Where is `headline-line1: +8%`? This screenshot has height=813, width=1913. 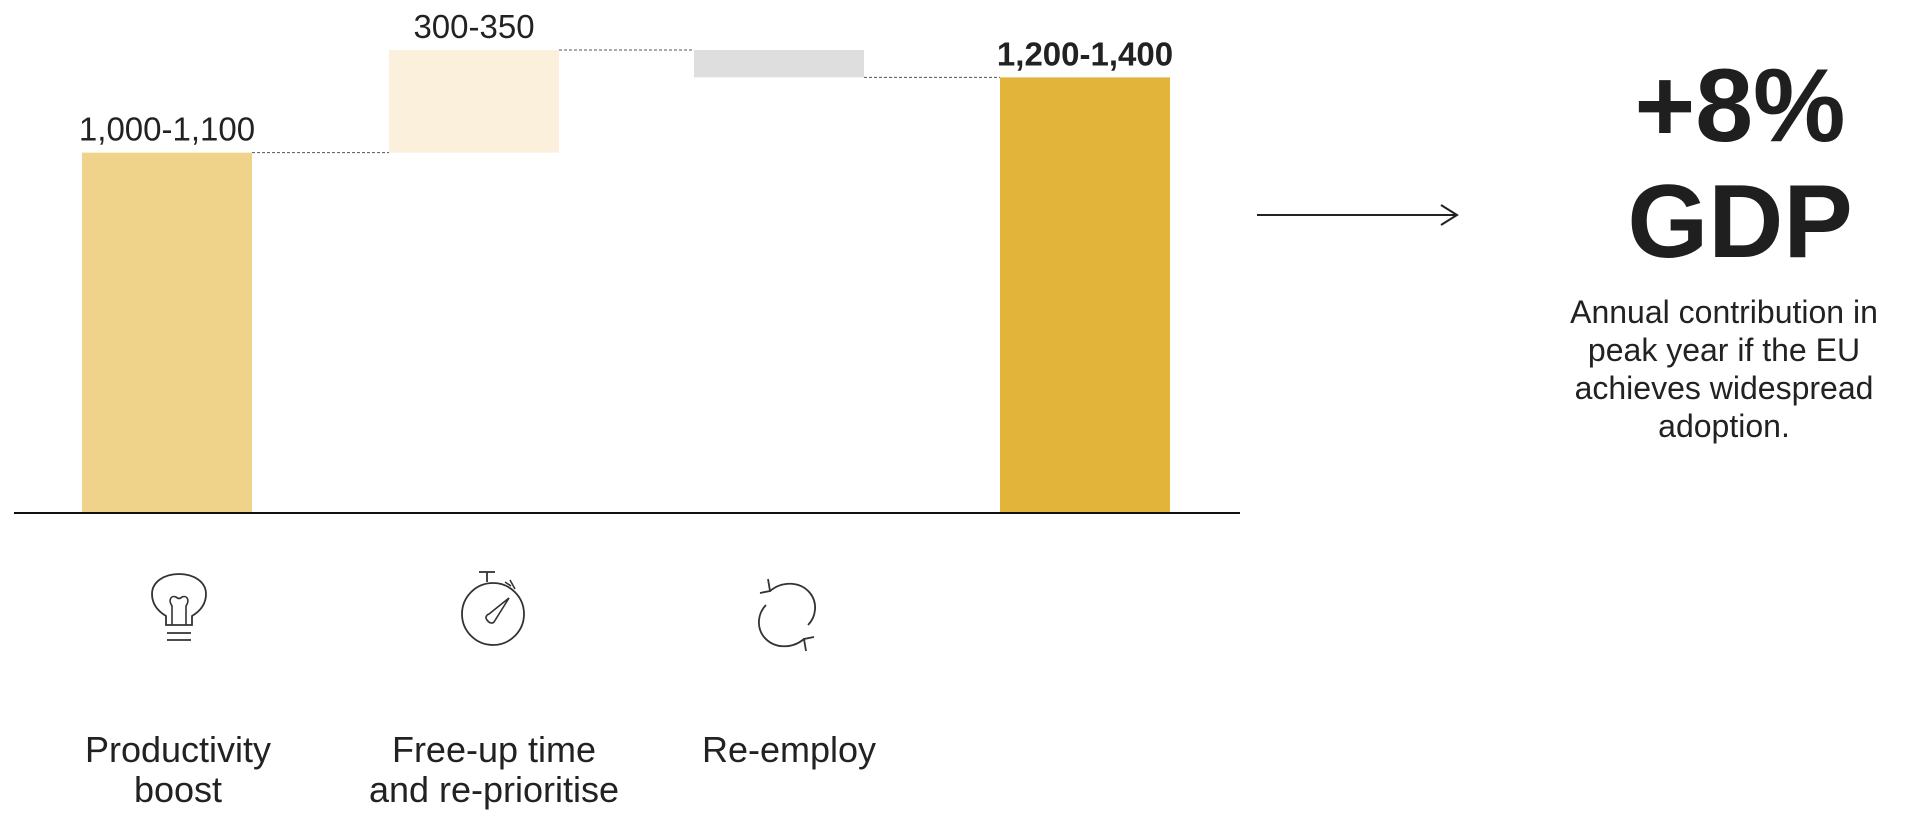
headline-line1: +8% is located at coordinates (1740, 106).